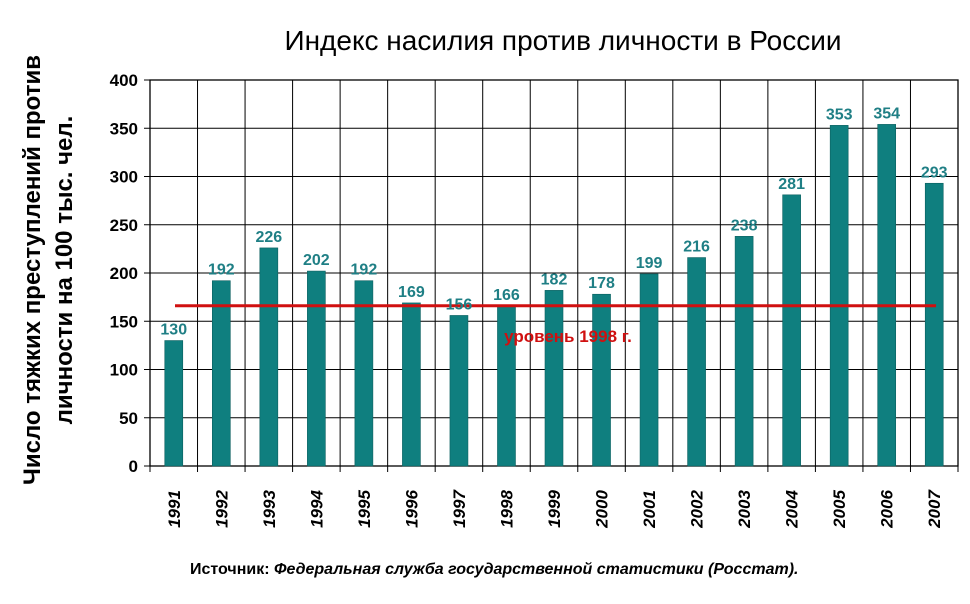 The height and width of the screenshot is (604, 970). Describe the element at coordinates (554, 509) in the screenshot. I see `x-tick-label: 1999` at that location.